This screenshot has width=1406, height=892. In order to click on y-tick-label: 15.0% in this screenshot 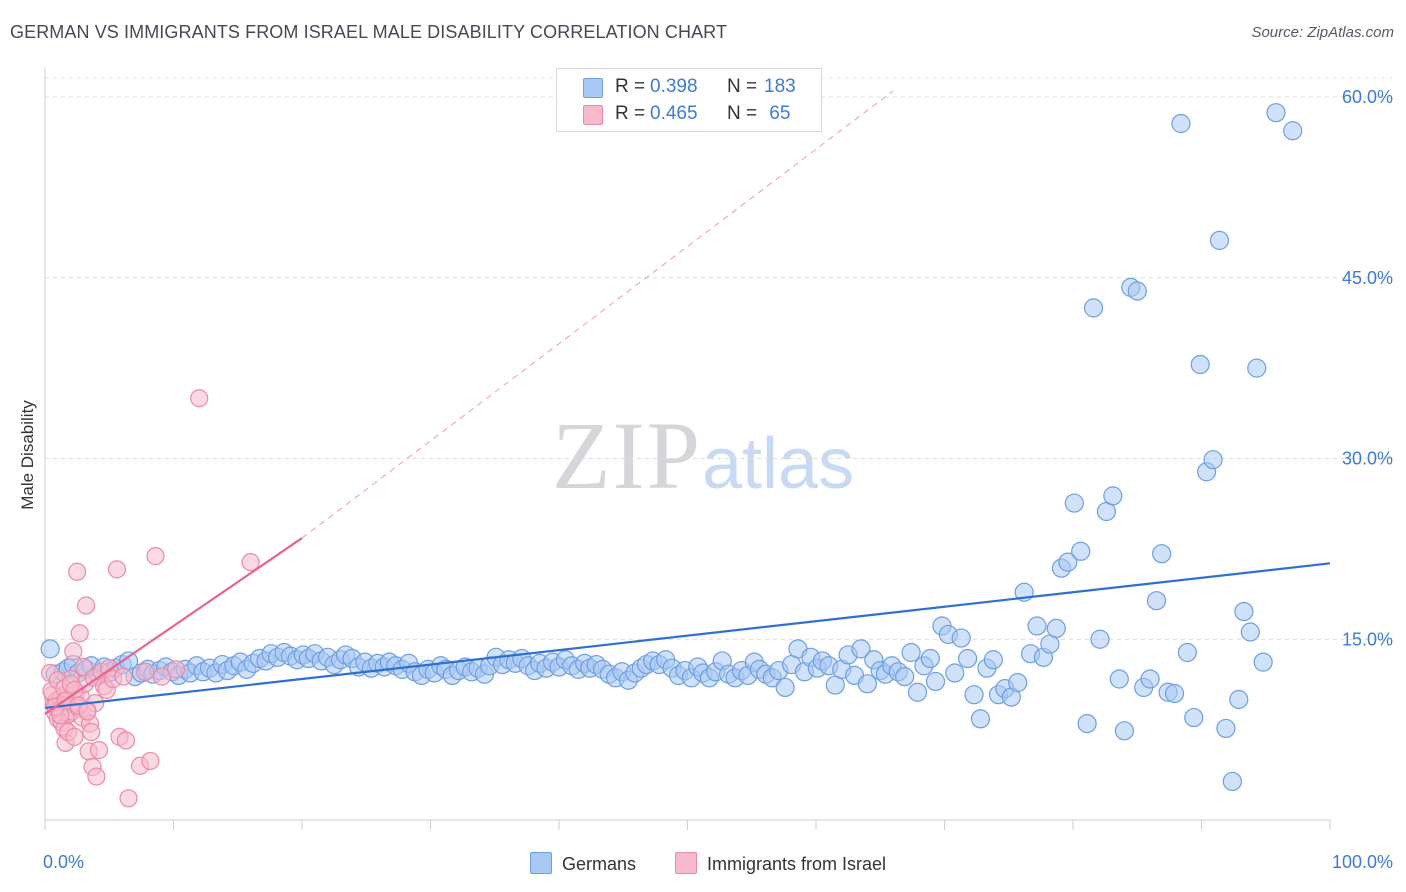, I will do `click(1367, 639)`.